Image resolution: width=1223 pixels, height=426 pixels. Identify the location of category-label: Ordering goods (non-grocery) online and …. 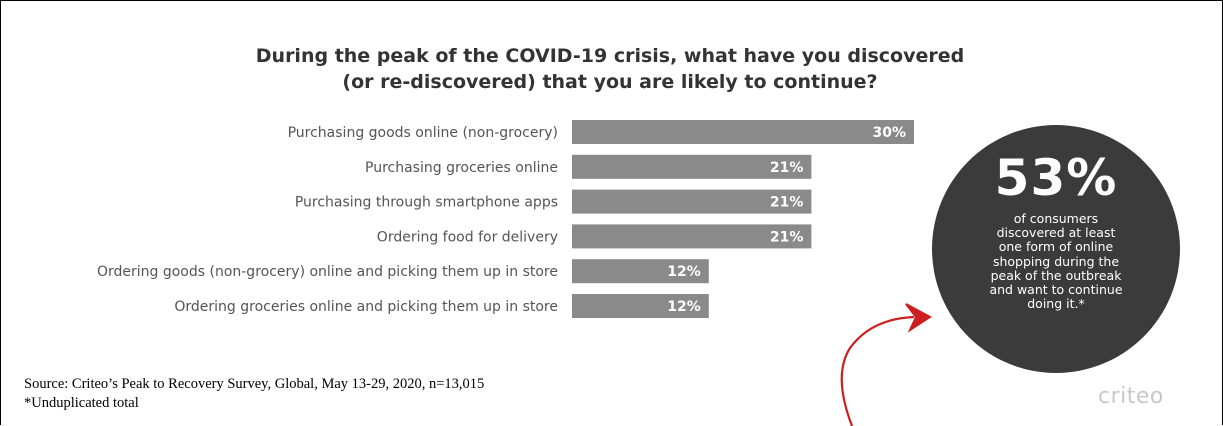
(327, 272).